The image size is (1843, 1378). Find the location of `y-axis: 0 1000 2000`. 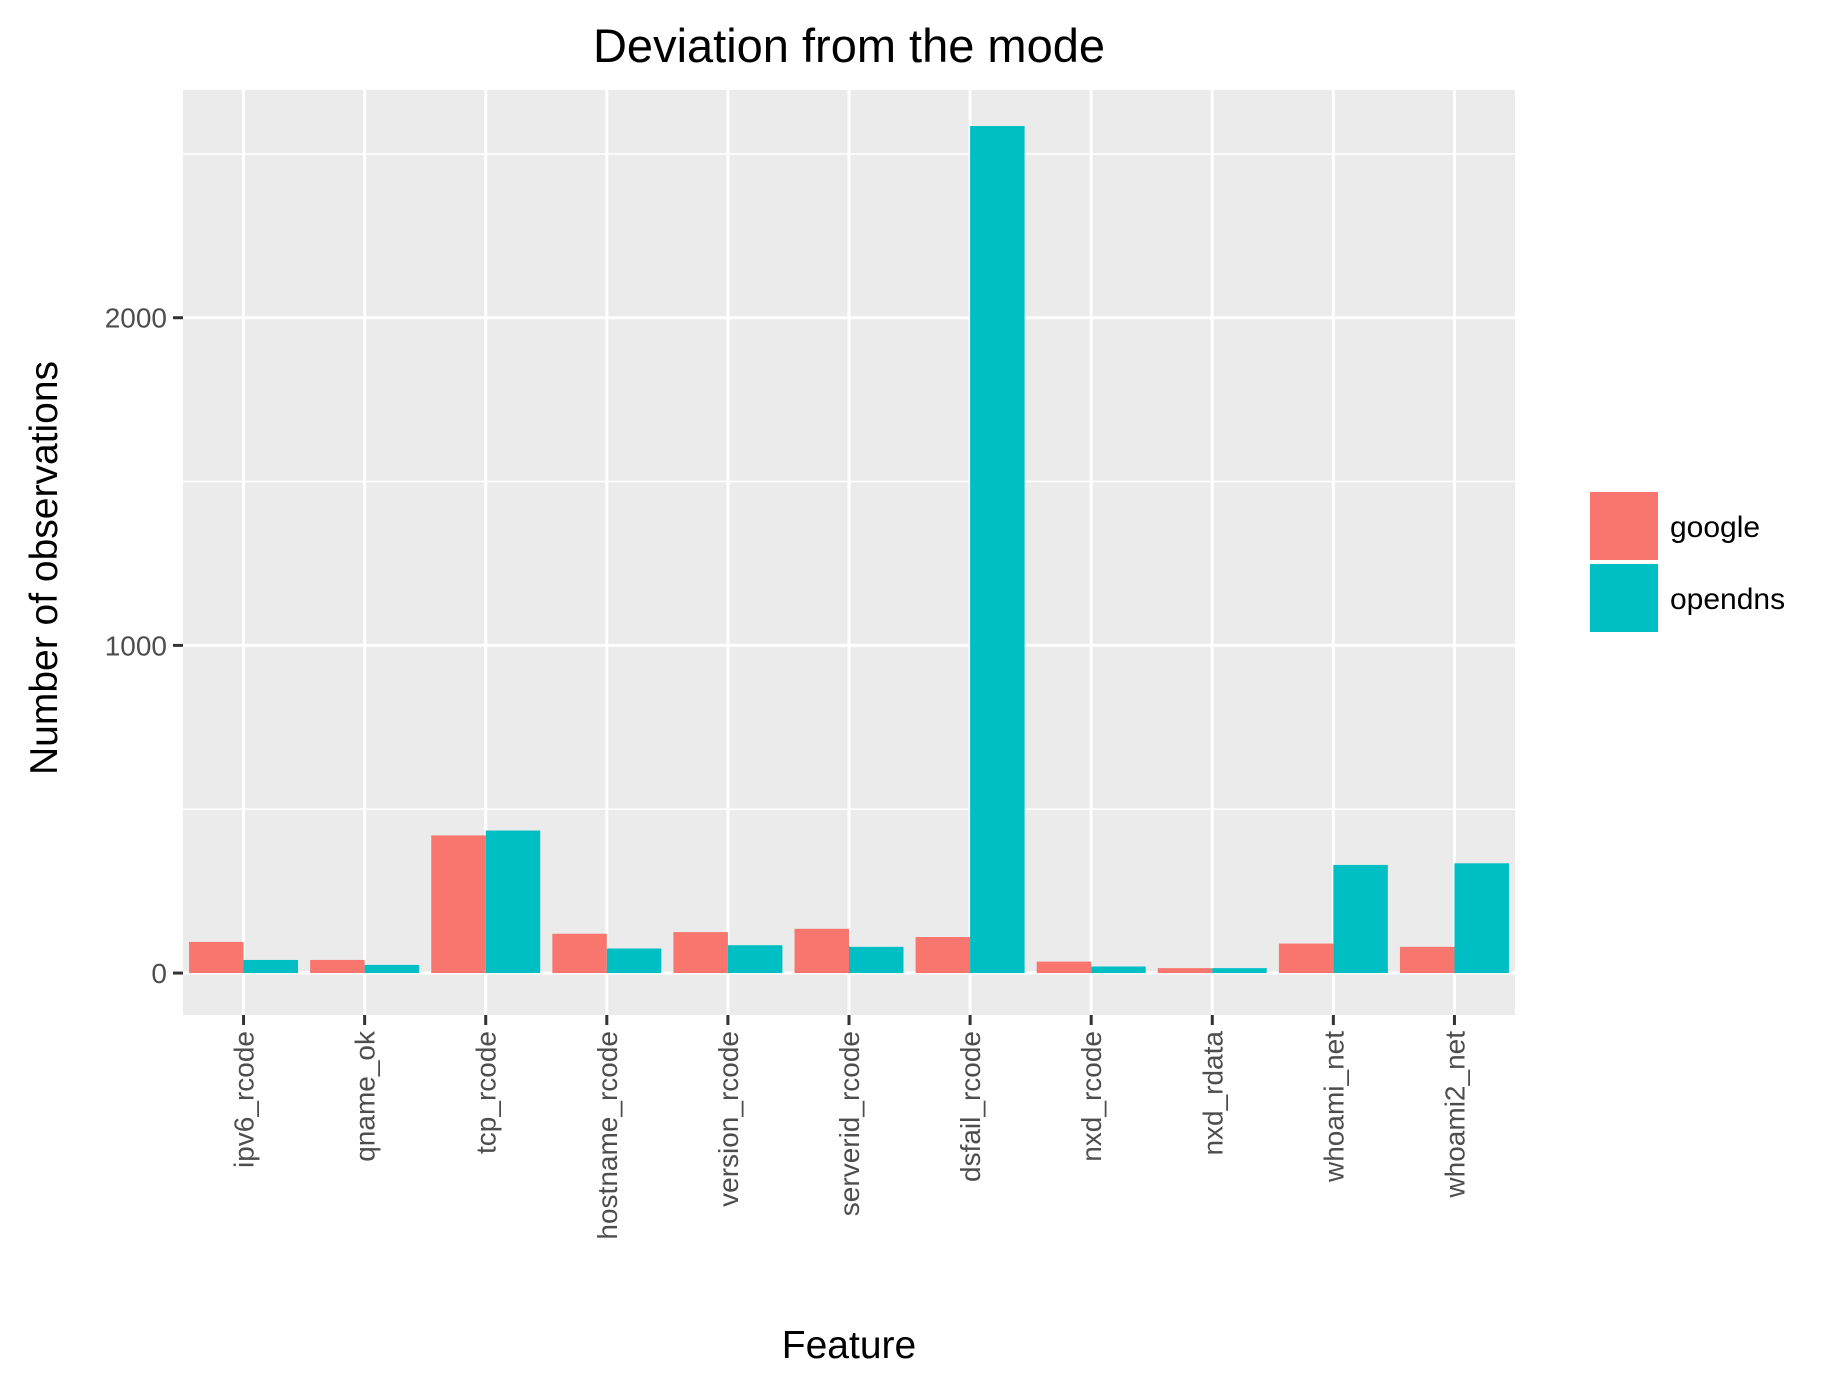

y-axis: 0 1000 2000 is located at coordinates (144, 646).